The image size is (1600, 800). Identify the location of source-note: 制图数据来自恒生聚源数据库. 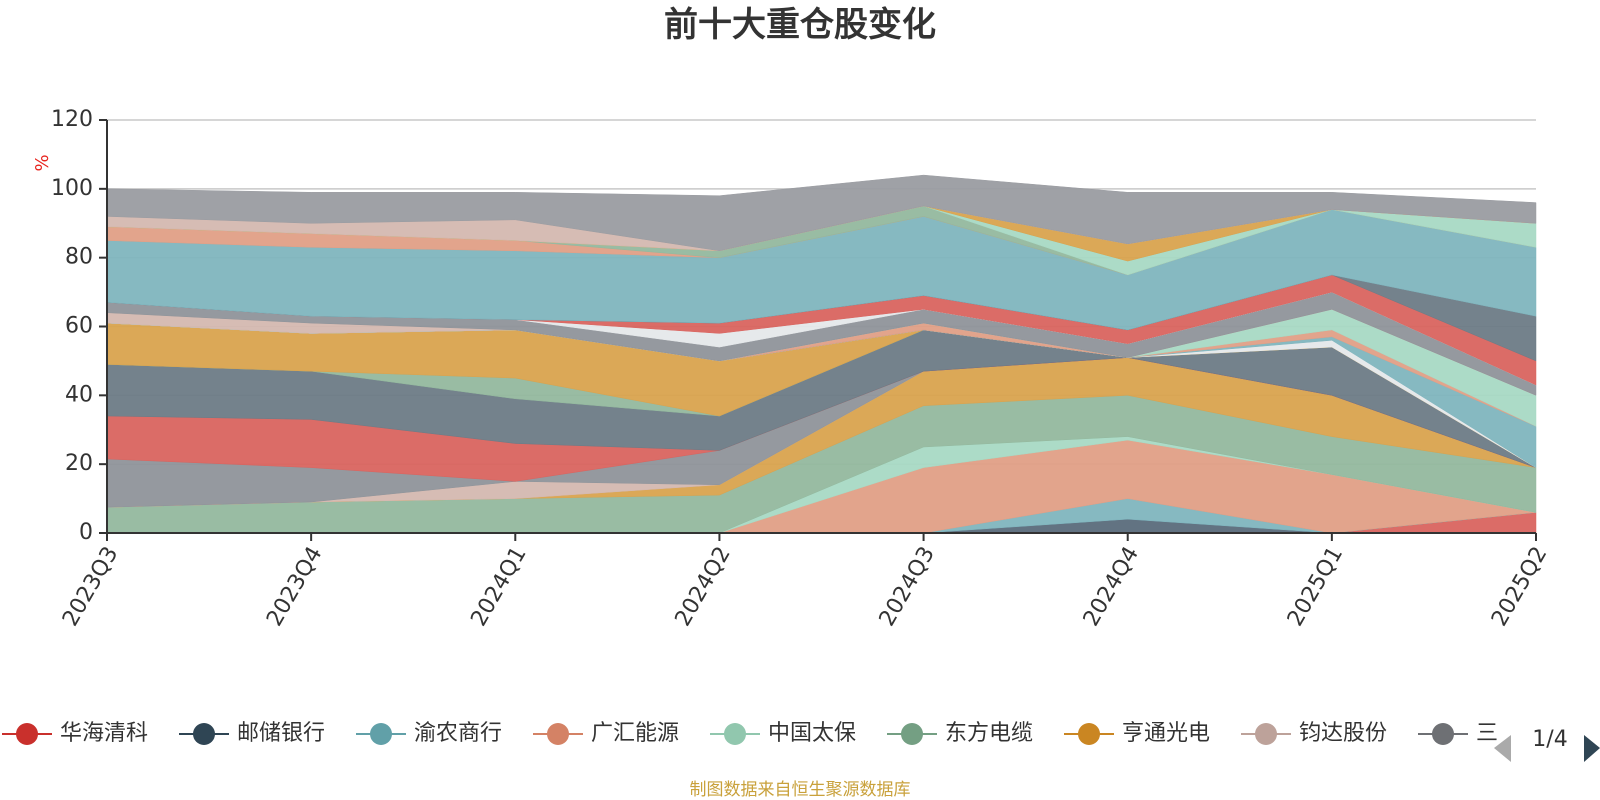
(800, 790).